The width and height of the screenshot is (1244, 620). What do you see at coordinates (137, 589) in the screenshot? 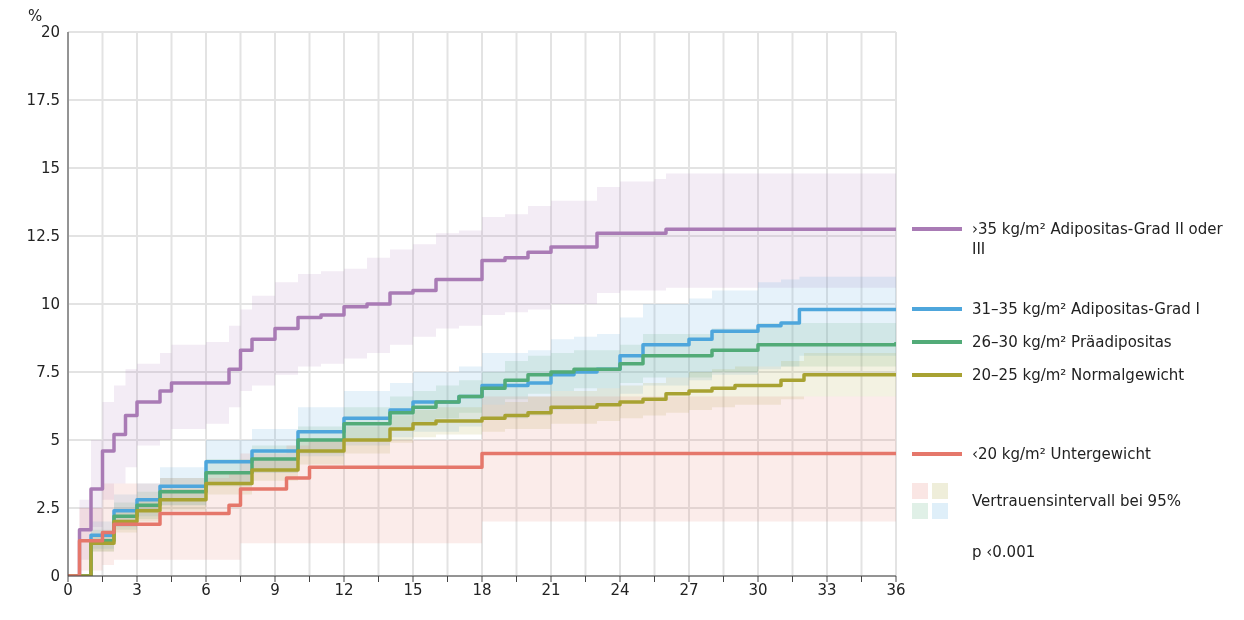
I see `x-tick-label: 3` at bounding box center [137, 589].